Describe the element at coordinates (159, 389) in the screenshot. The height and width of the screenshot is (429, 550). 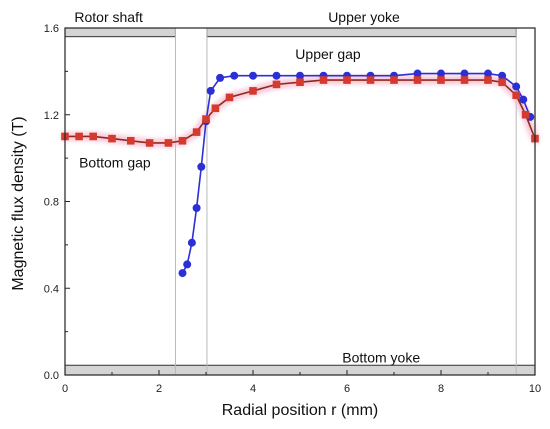
I see `x-tick-label: 2` at that location.